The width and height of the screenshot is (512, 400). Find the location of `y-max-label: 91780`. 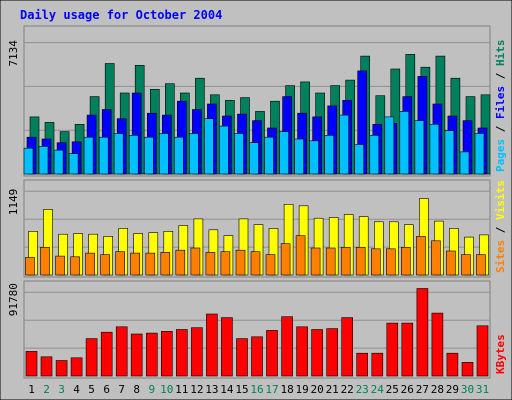

y-max-label: 91780 is located at coordinates (13, 299).